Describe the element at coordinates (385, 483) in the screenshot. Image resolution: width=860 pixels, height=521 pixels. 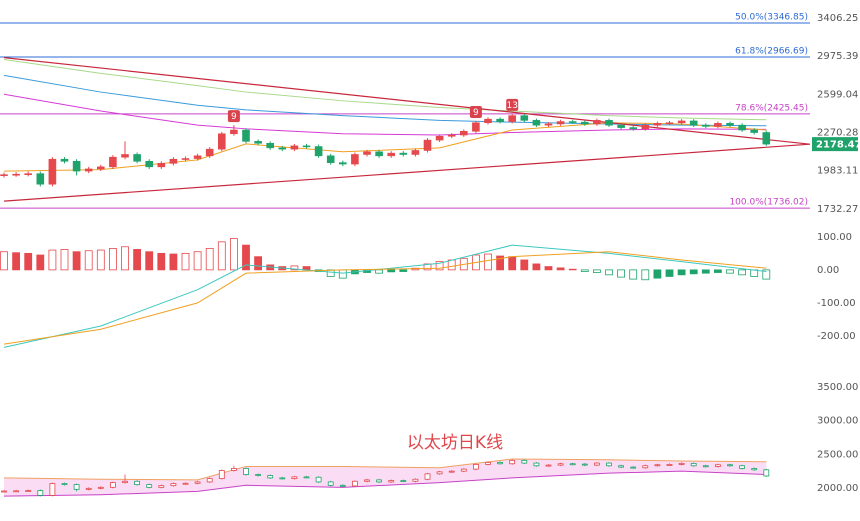
I see `band-lower` at that location.